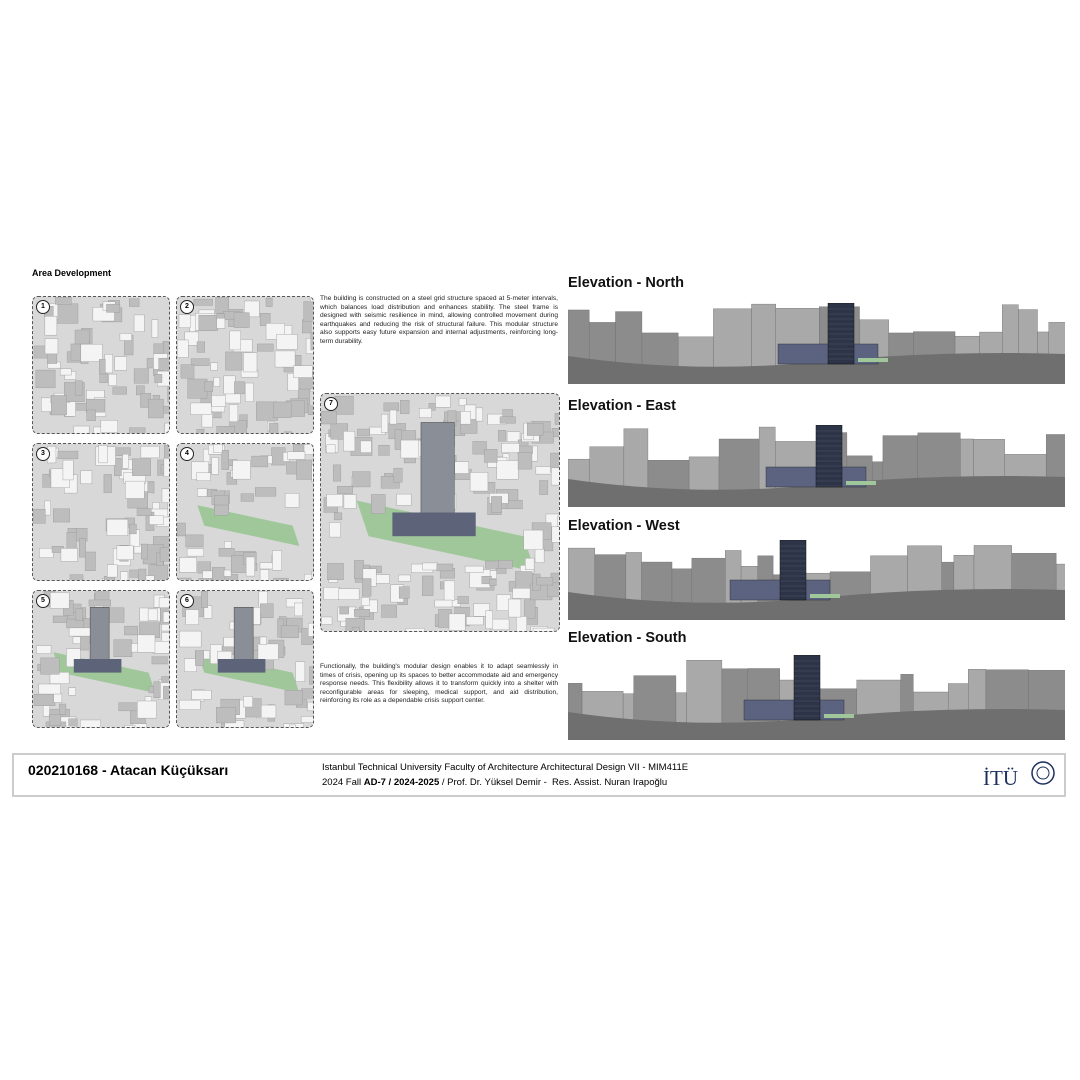  I want to click on elevation-title: Elevation - South, so click(627, 638).